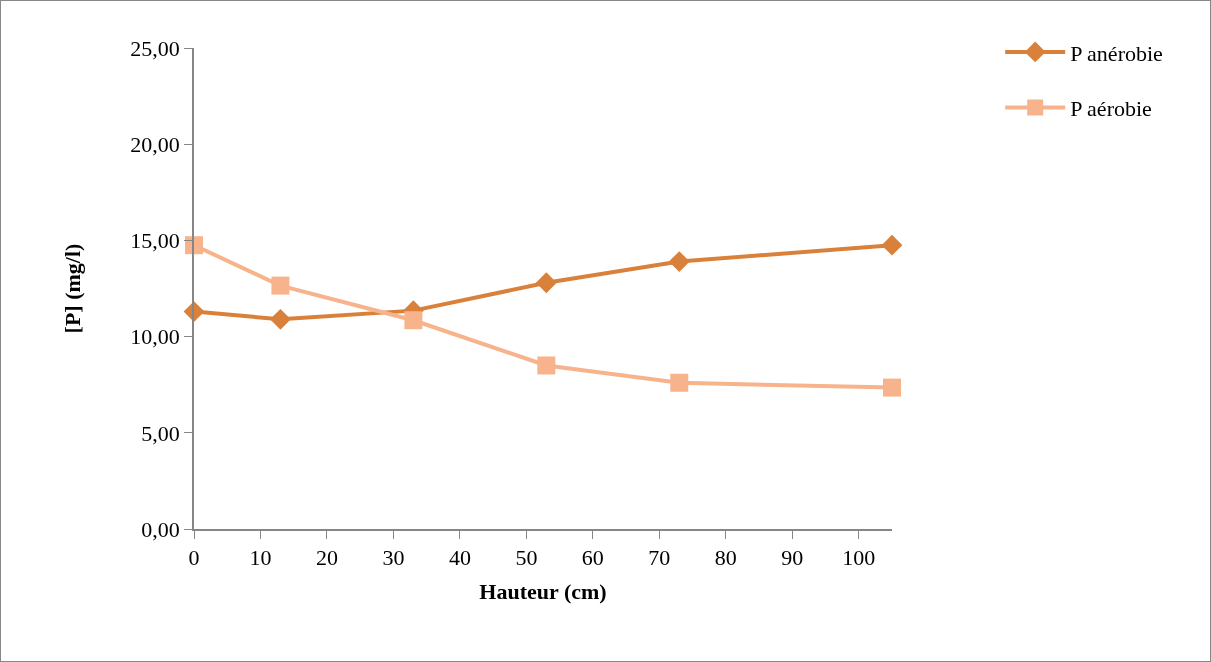 The image size is (1211, 662). What do you see at coordinates (459, 558) in the screenshot?
I see `x-tick-label: 40` at bounding box center [459, 558].